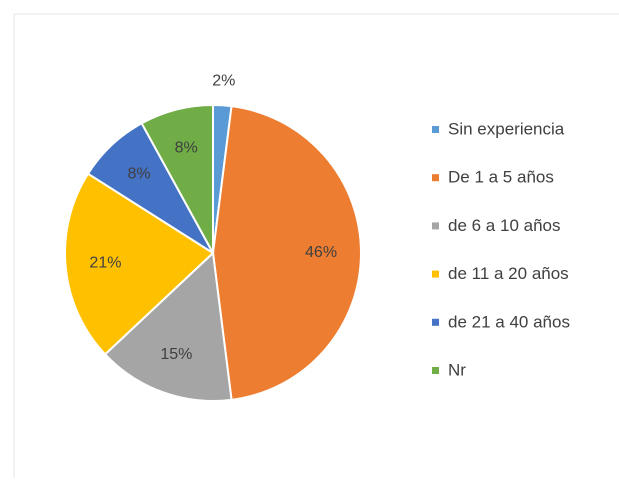  I want to click on legend-label: de 11 a 20 años, so click(508, 273).